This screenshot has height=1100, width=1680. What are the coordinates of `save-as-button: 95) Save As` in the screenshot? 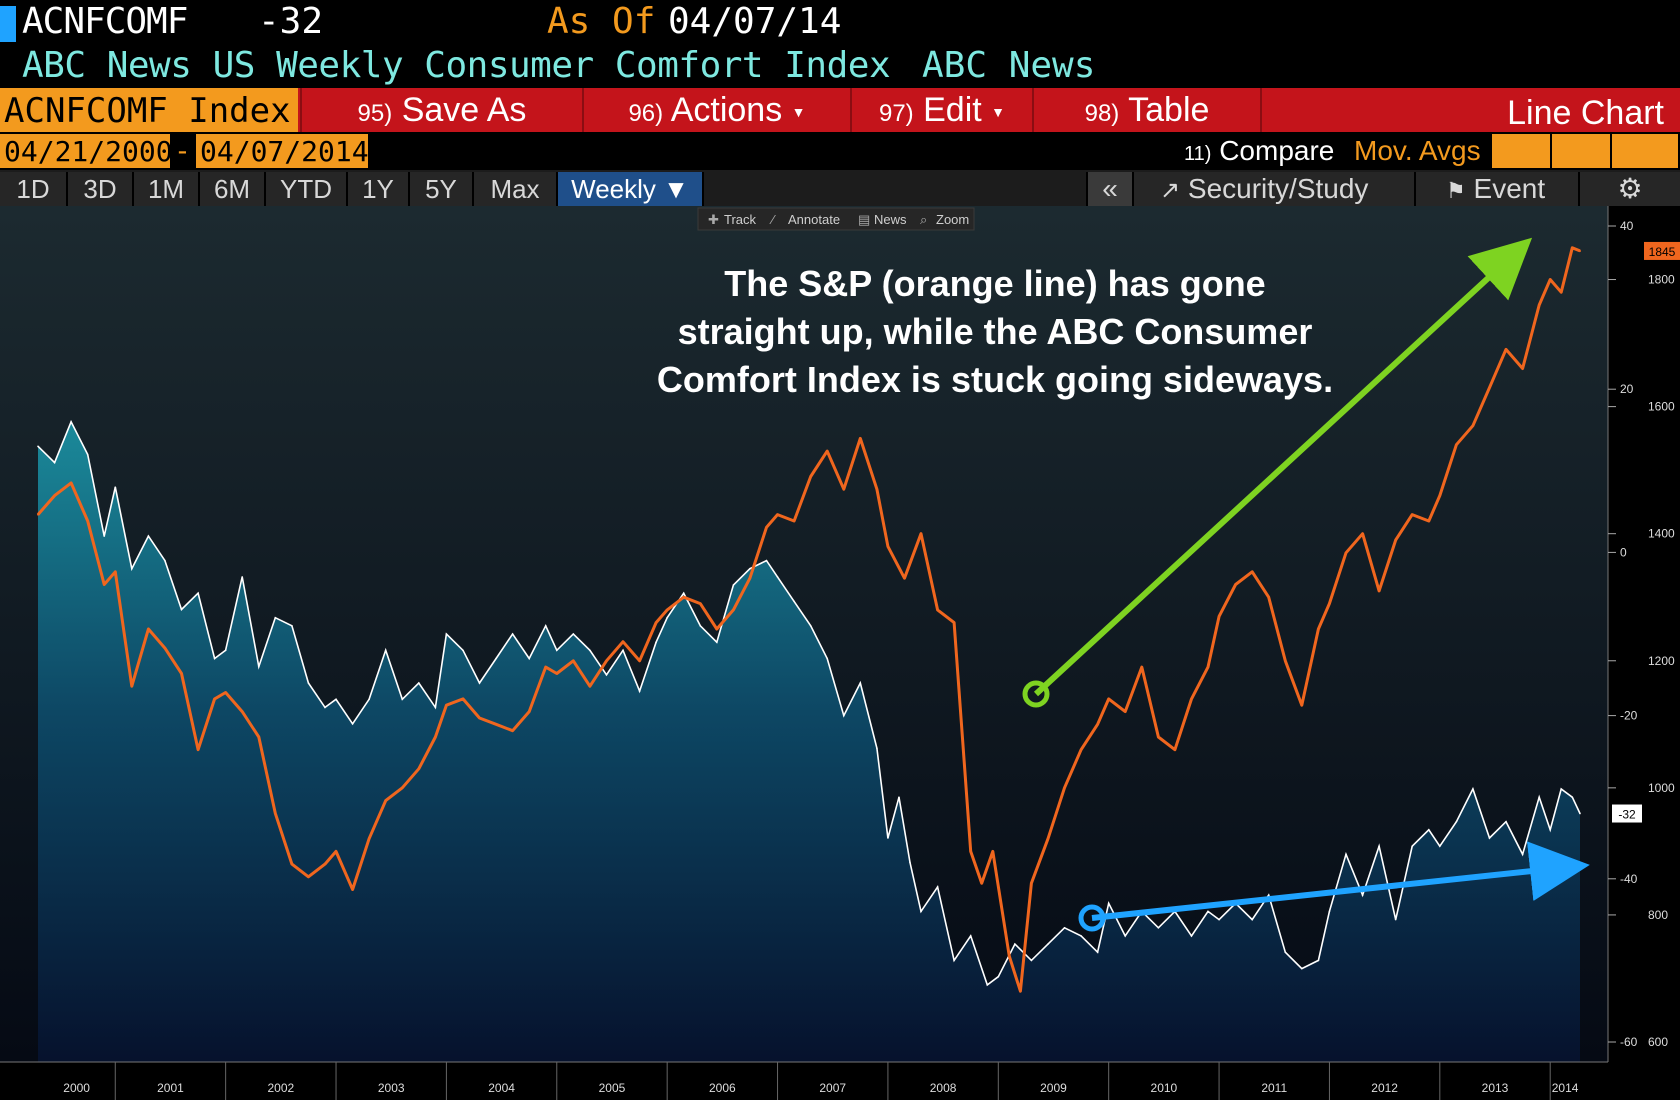 It's located at (441, 110).